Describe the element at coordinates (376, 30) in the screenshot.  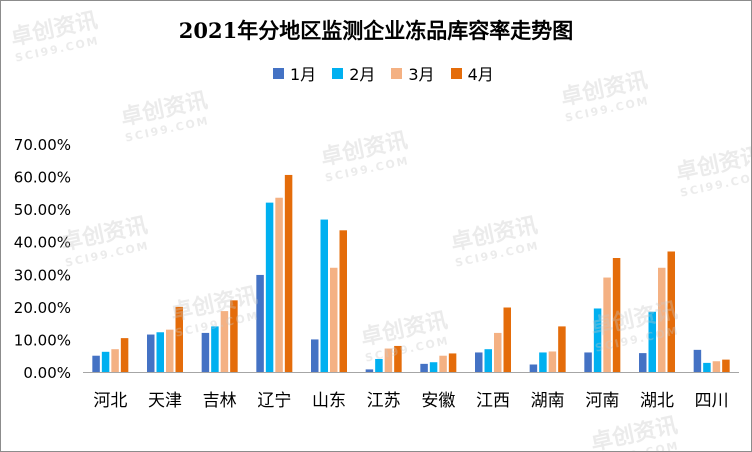
I see `chart-title: 2021年分地区监测企业冻品库容率走势图` at that location.